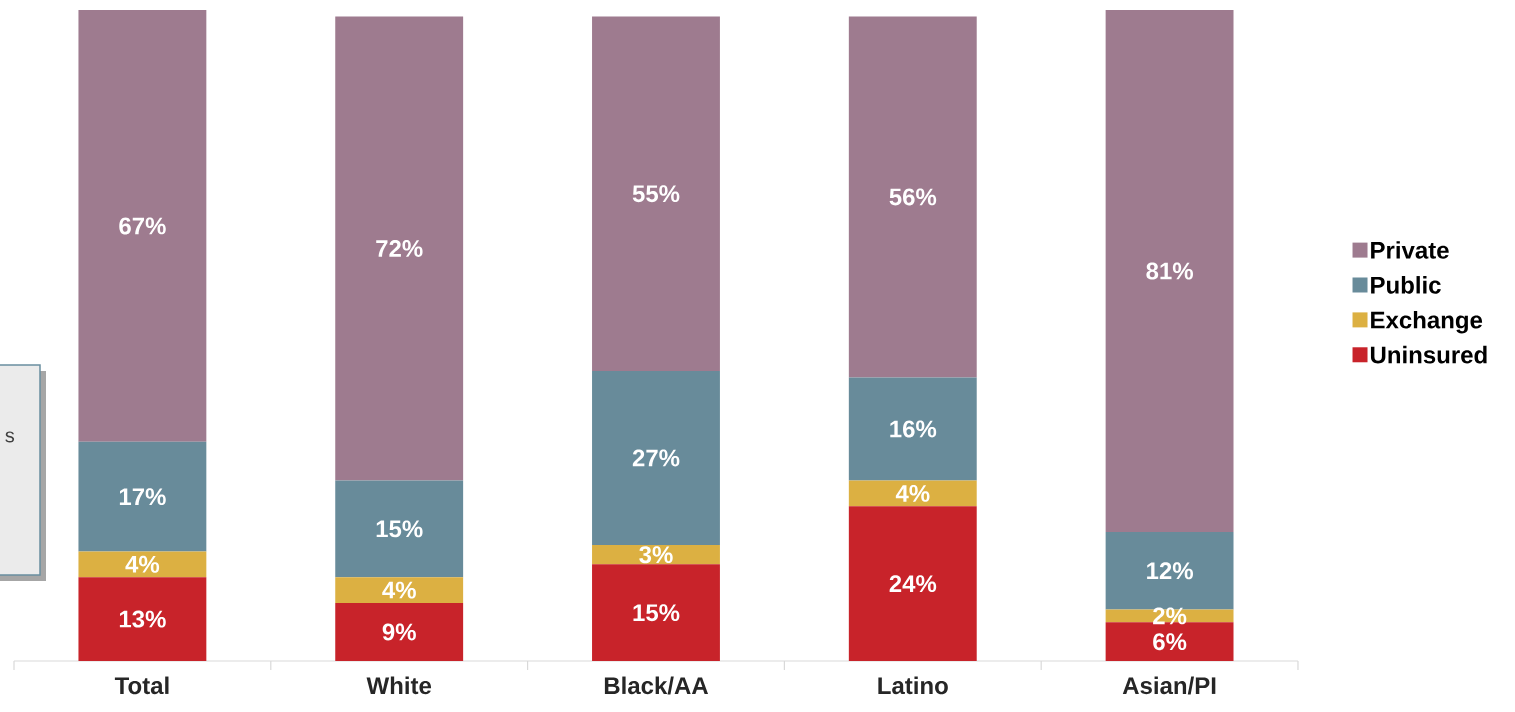 This screenshot has height=712, width=1515. Describe the element at coordinates (1170, 571) in the screenshot. I see `data-label: 12%` at that location.